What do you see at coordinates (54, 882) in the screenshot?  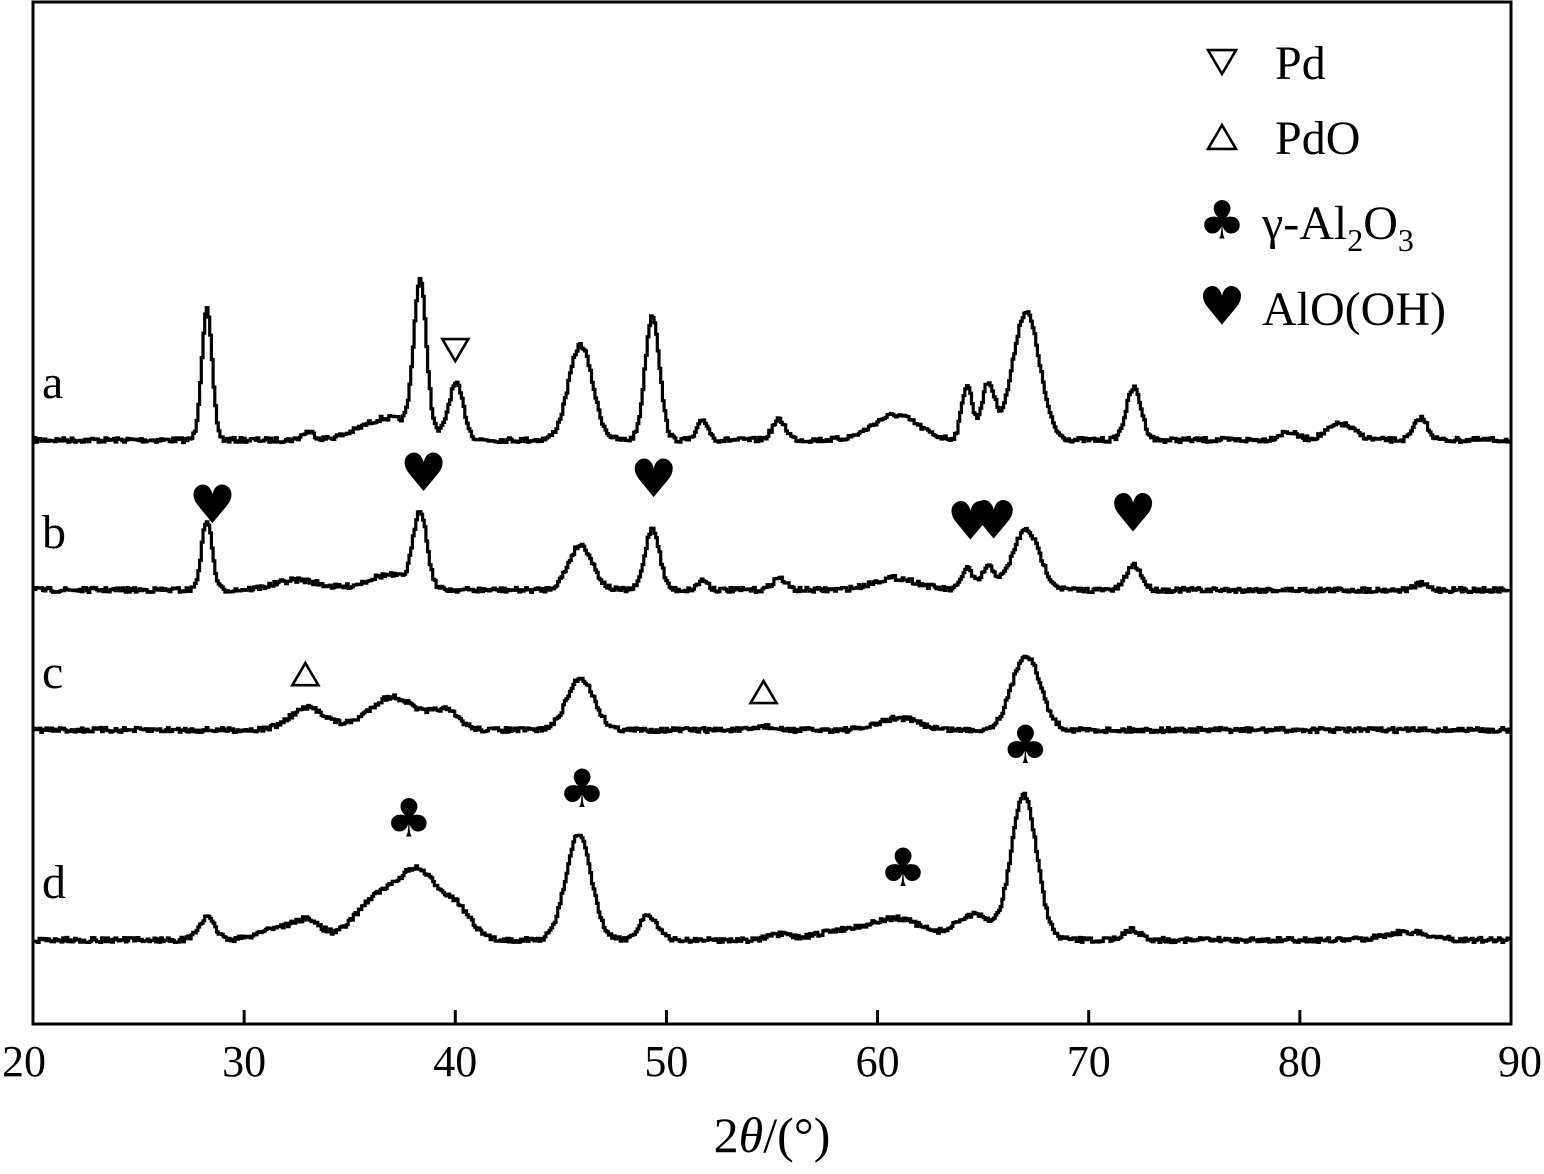 I see `trace-label-d: d` at bounding box center [54, 882].